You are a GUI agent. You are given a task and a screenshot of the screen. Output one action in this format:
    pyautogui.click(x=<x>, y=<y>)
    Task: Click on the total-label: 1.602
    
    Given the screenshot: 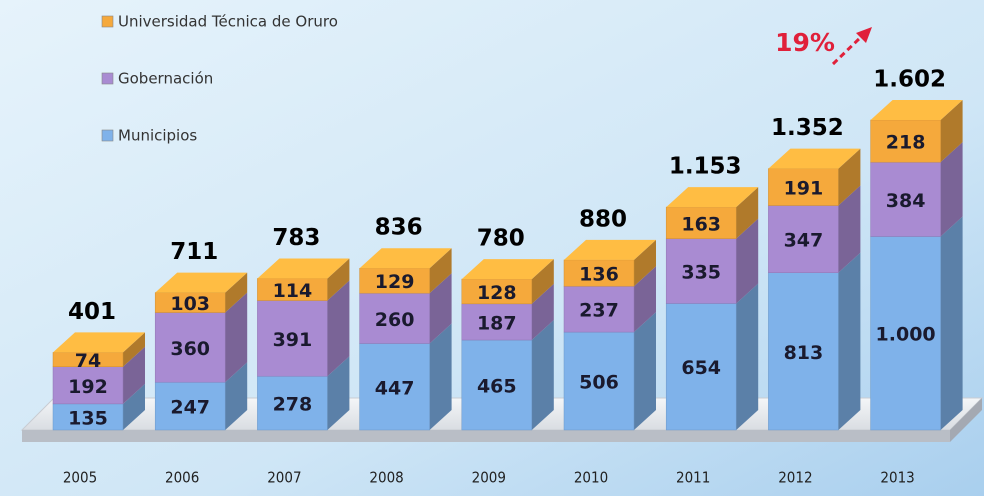 What is the action you would take?
    pyautogui.click(x=909, y=80)
    